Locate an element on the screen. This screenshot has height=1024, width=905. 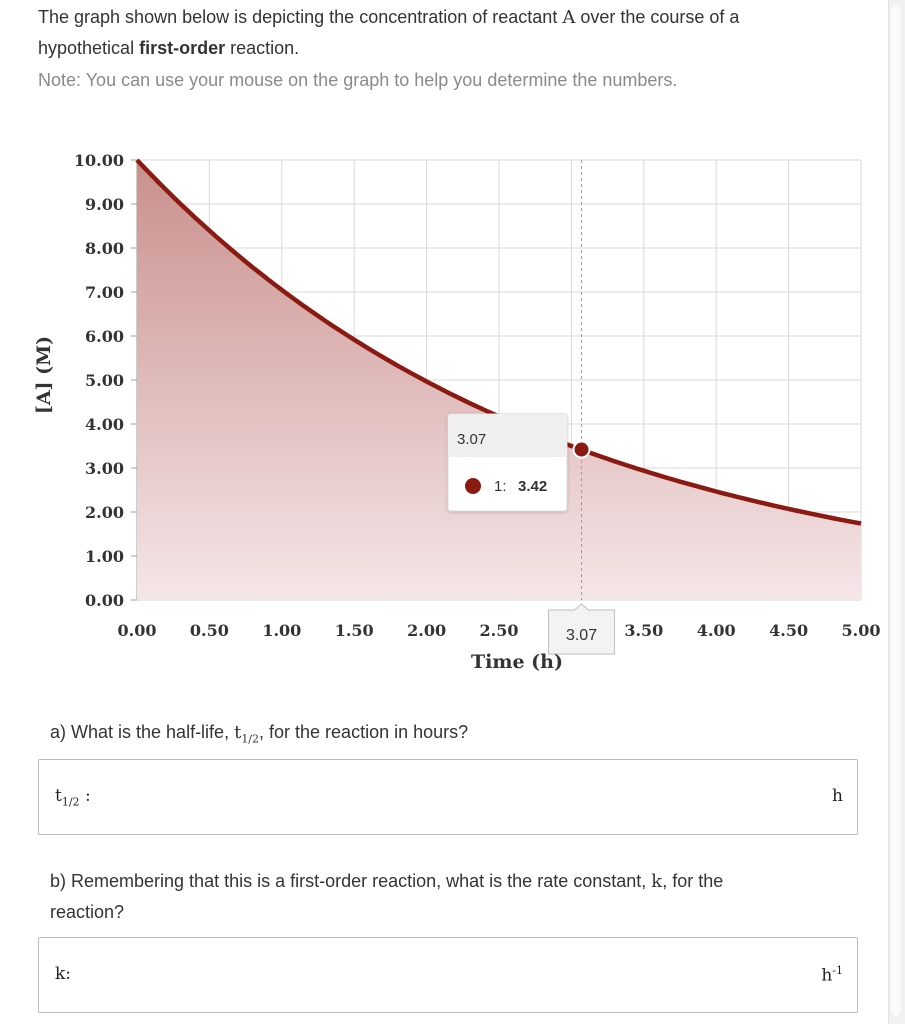
x-tick-label: 0.00 is located at coordinates (137, 630).